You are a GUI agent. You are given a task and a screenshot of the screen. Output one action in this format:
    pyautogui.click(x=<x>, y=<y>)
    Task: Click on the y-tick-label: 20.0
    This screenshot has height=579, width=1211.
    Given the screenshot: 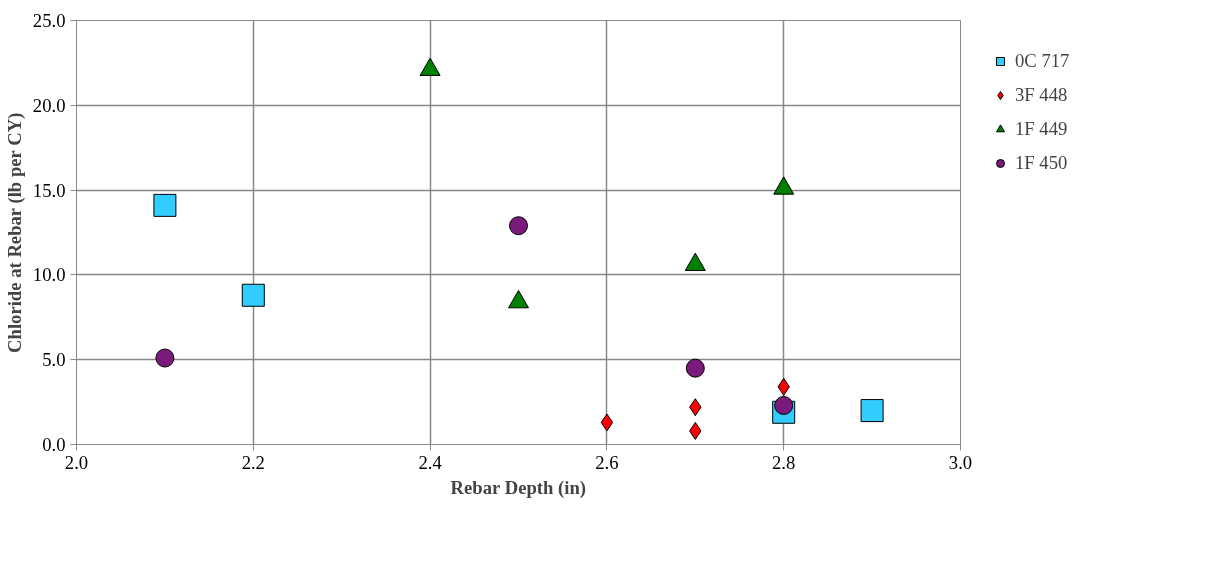 What is the action you would take?
    pyautogui.click(x=49, y=105)
    